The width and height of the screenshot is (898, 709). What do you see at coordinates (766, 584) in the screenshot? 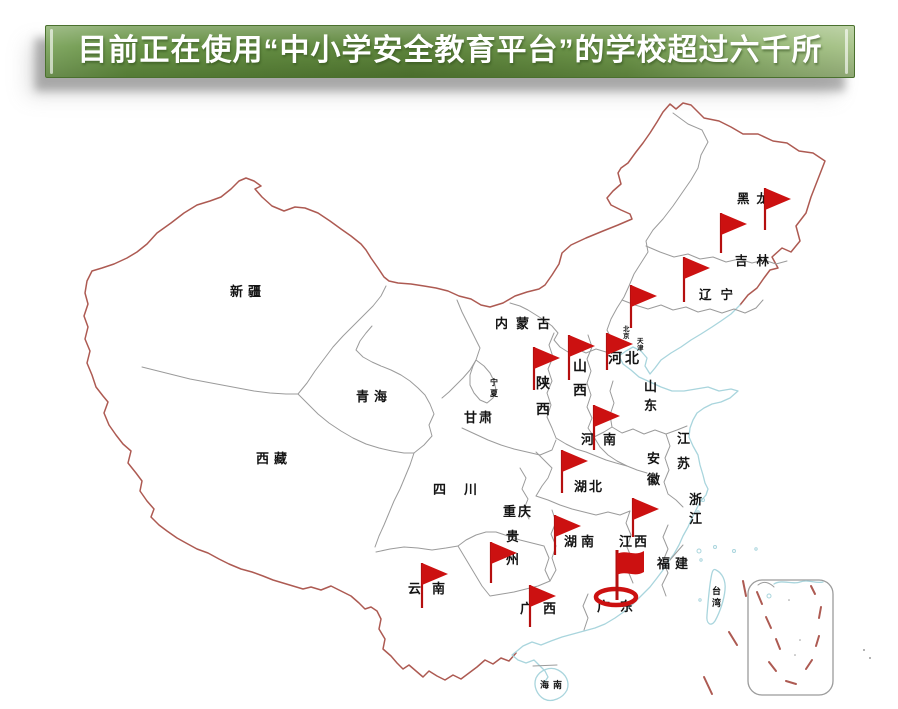
I see `inset-coastline-gray` at bounding box center [766, 584].